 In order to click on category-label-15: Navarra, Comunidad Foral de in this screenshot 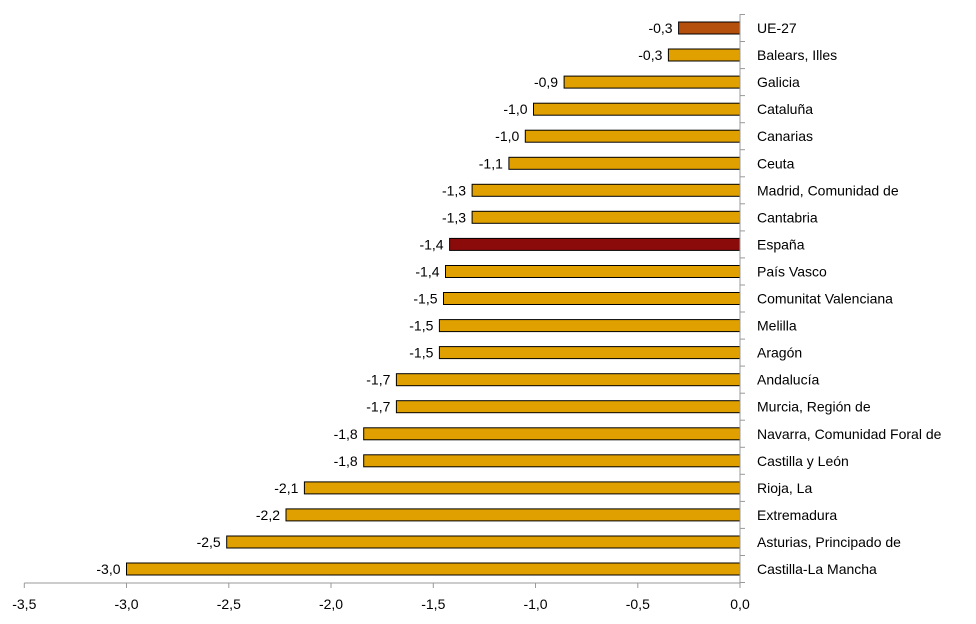, I will do `click(849, 434)`.